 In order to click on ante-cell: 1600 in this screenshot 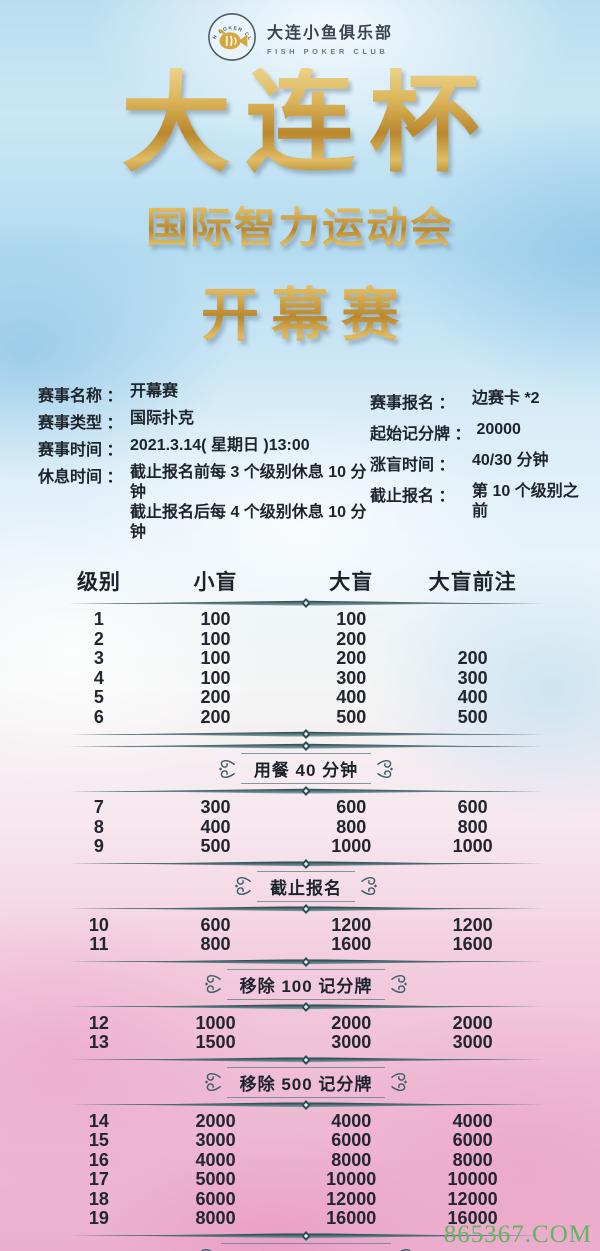, I will do `click(472, 944)`.